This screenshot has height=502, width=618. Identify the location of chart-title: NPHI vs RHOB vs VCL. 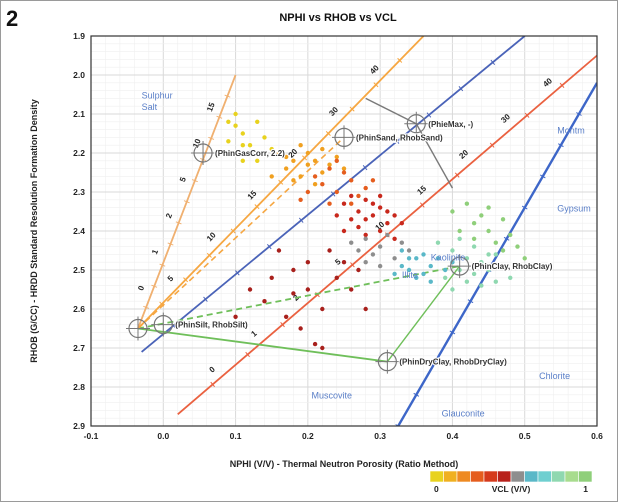
(338, 18).